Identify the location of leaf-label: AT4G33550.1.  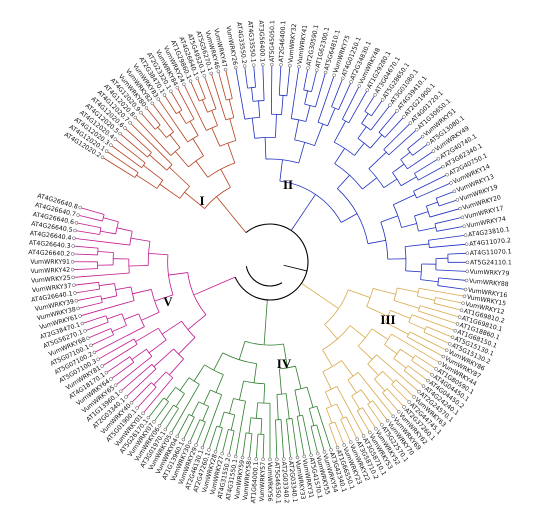
(251, 42).